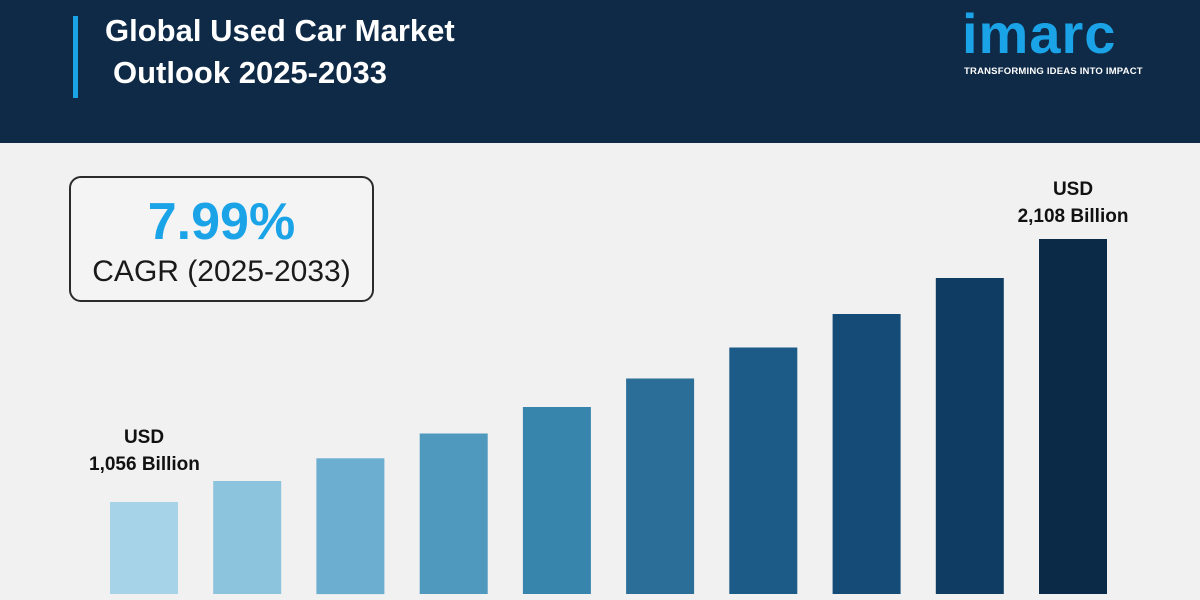 This screenshot has height=600, width=1200. What do you see at coordinates (1073, 216) in the screenshot?
I see `end-callout-value: 2,108 Billion` at bounding box center [1073, 216].